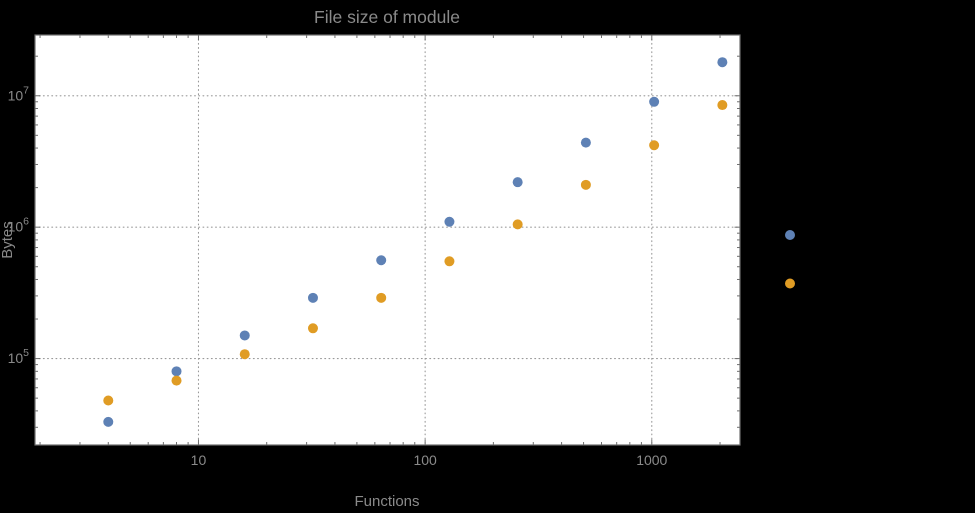  I want to click on x-tick-label: 10, so click(199, 460).